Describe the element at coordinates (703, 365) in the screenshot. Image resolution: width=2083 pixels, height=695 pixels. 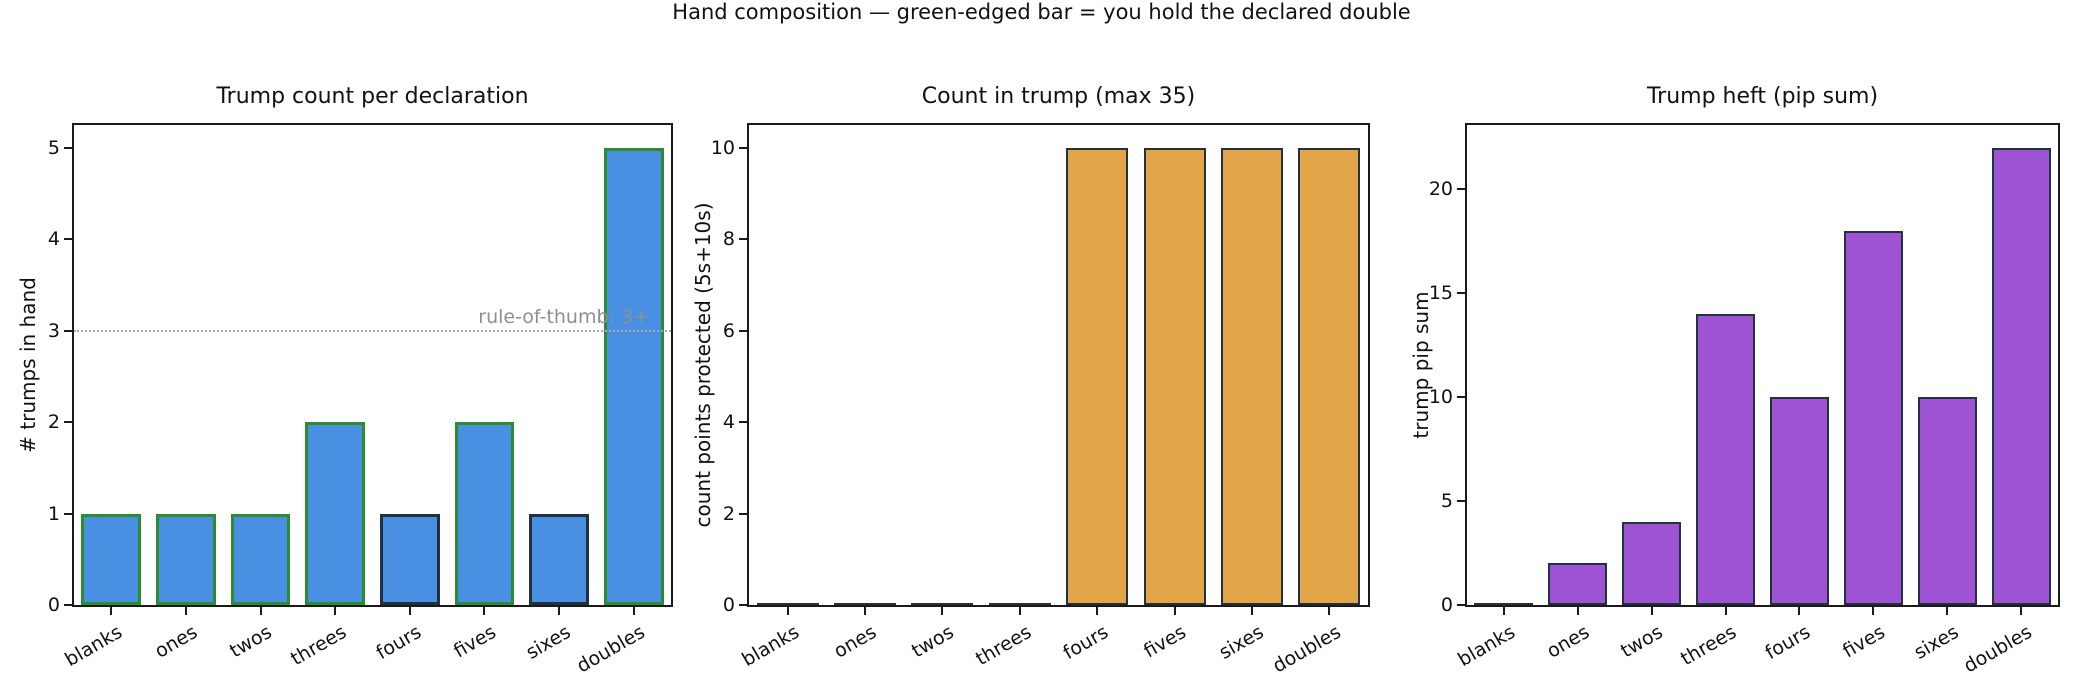
I see `y-axis-label: count points protected (5s+10s)` at that location.